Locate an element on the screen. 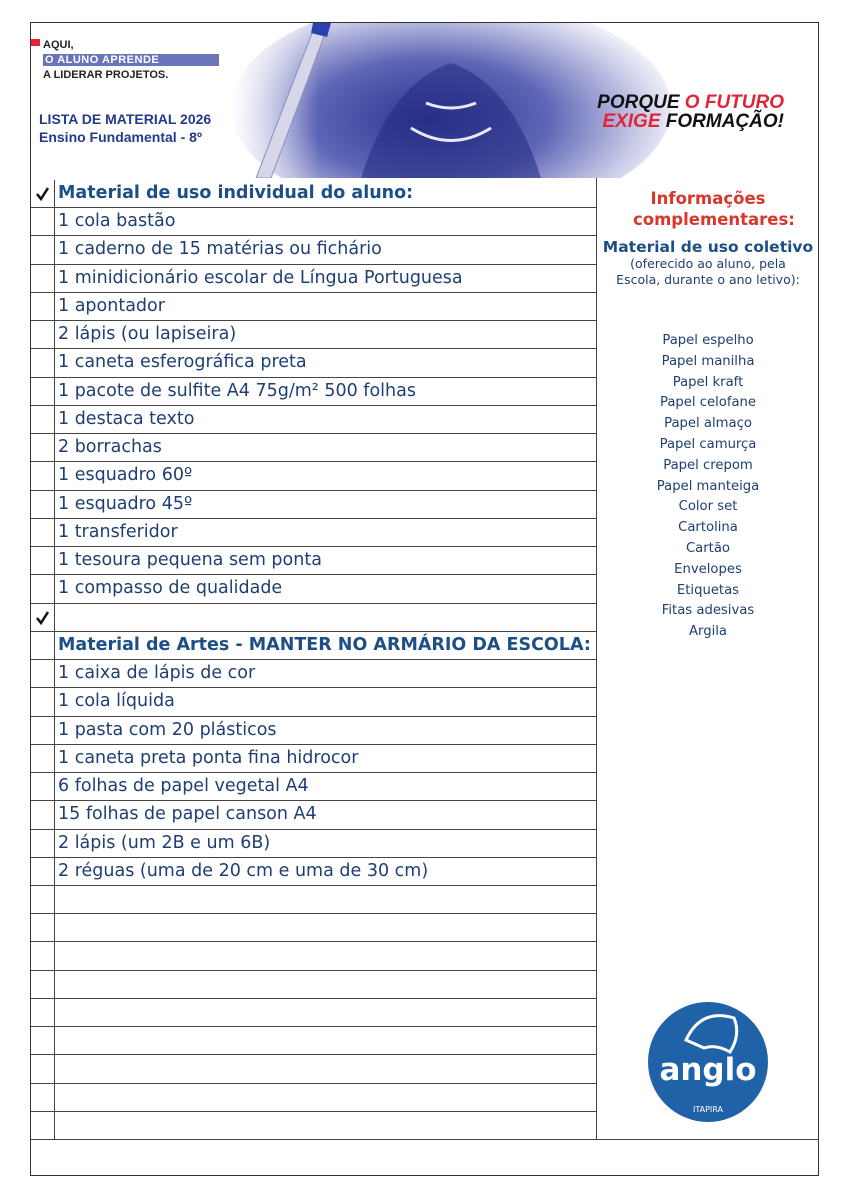 The width and height of the screenshot is (849, 1200). list-row: 1 caderno de 15 matérias ou fichário is located at coordinates (314, 250).